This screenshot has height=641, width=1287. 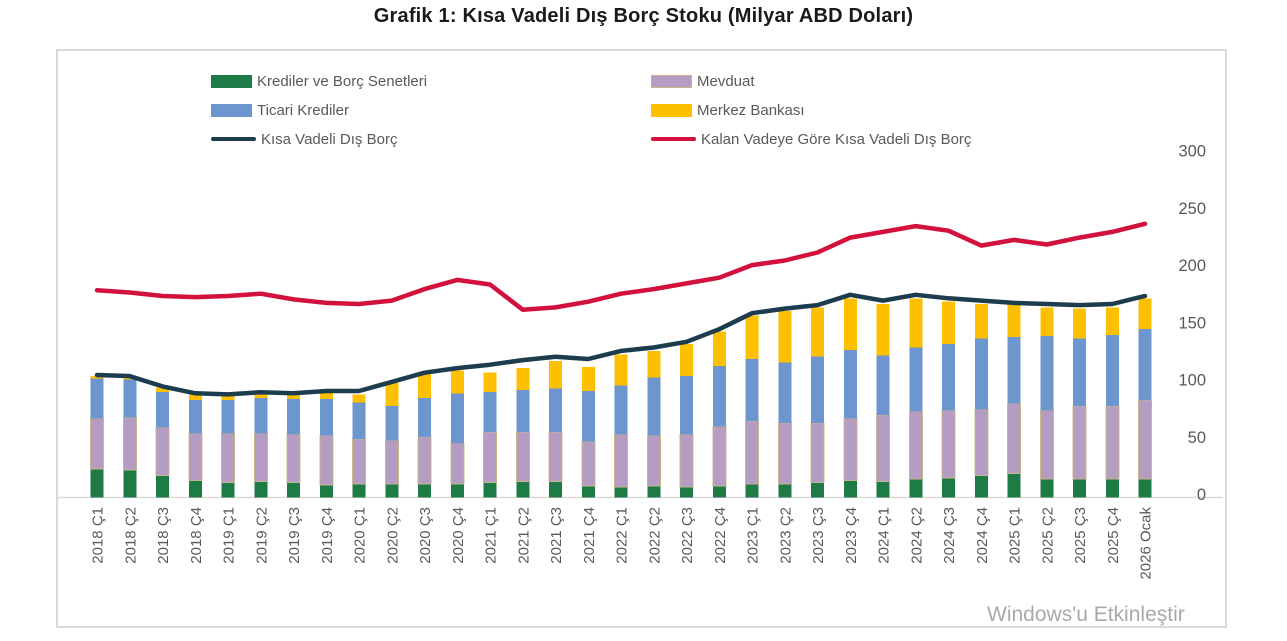 I want to click on x-axis-label: 2019 Ç1, so click(x=229, y=535).